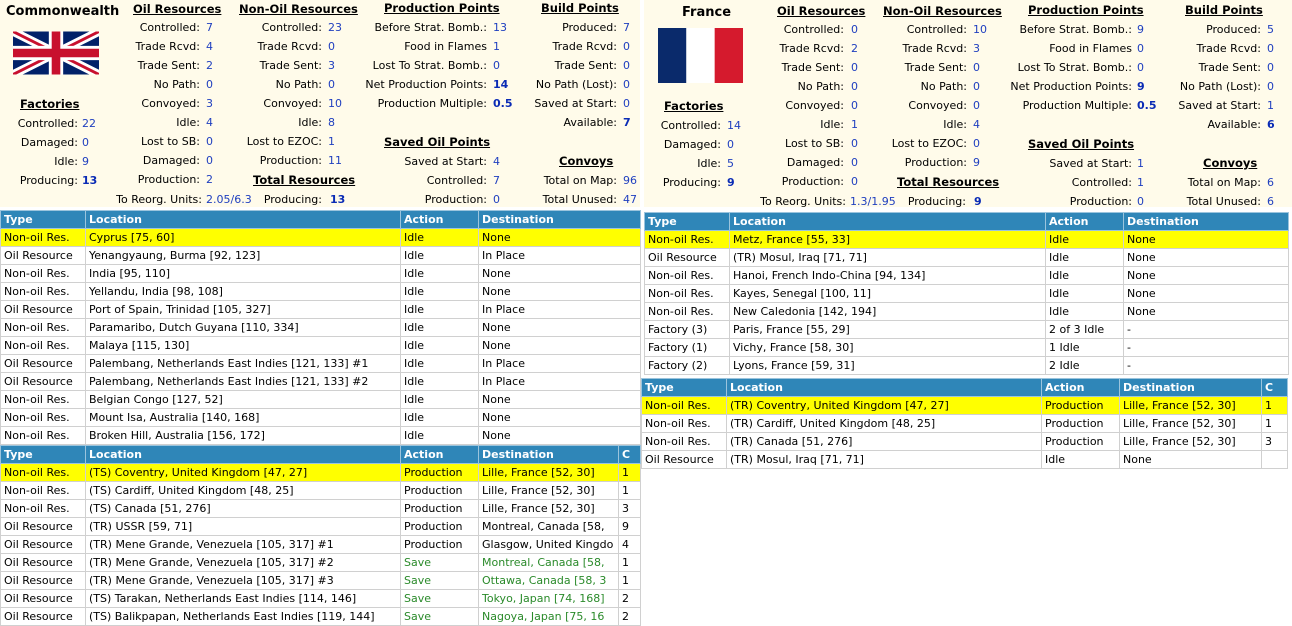  I want to click on cell-c: 9, so click(629, 526).